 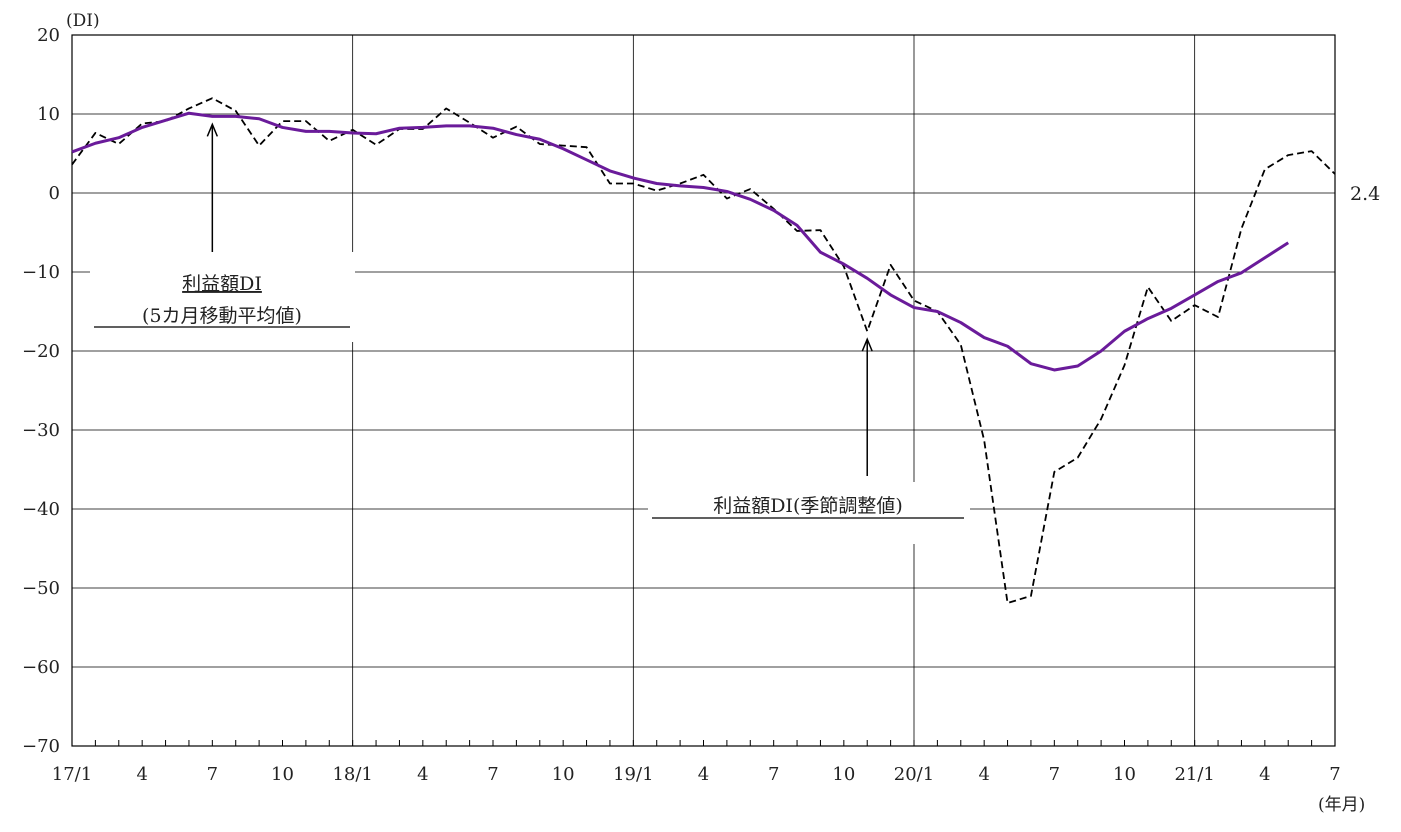 What do you see at coordinates (867, 344) in the screenshot?
I see `annotation-sa-arrow-head` at bounding box center [867, 344].